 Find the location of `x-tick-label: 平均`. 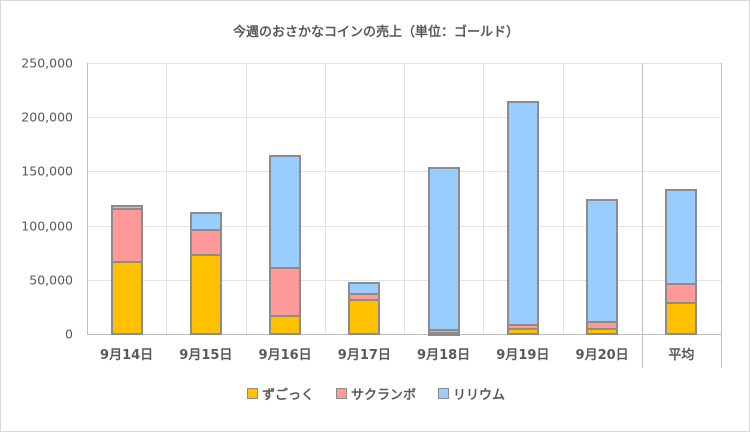

x-tick-label: 平均 is located at coordinates (681, 355).